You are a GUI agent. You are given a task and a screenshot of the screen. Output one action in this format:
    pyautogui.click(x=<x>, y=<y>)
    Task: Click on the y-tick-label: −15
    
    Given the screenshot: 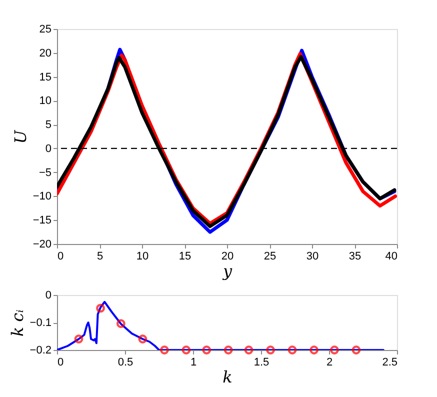 What is the action you would take?
    pyautogui.click(x=42, y=220)
    